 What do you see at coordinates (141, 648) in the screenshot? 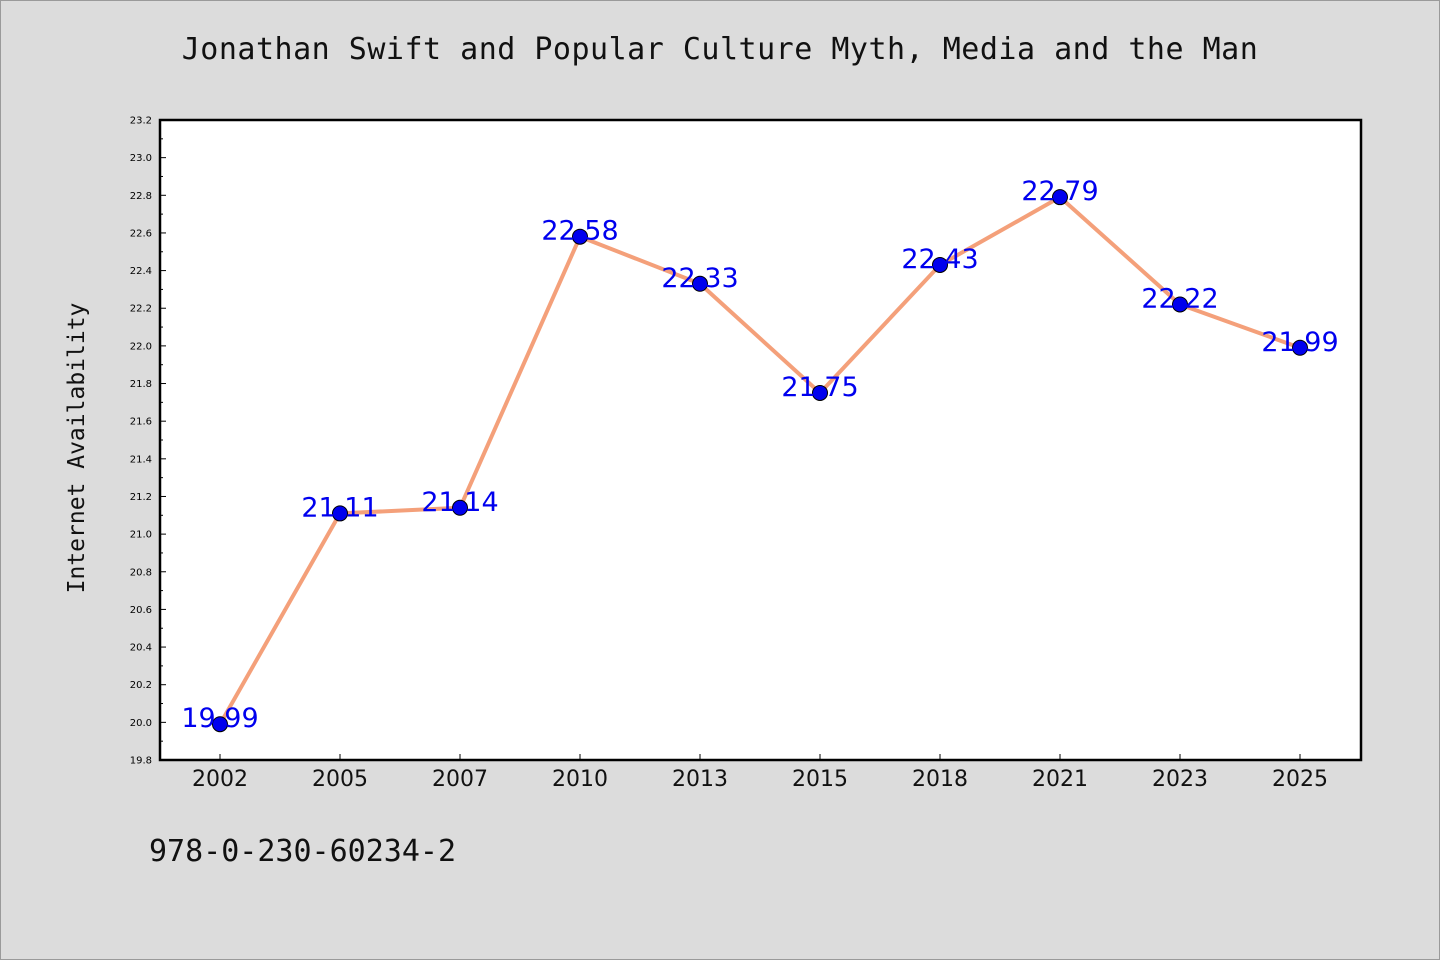
I see `y-tick-label: 20.4` at bounding box center [141, 648].